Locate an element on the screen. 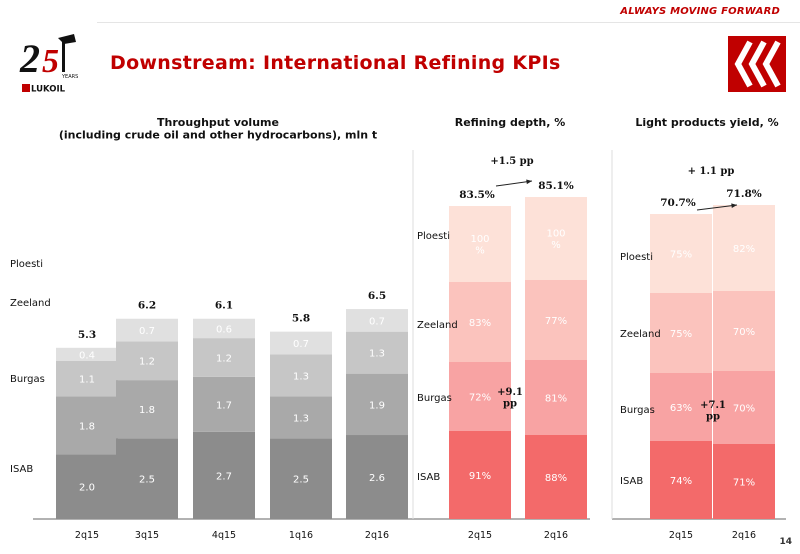 The image size is (800, 554). chart1-data-label-isab-2q16: 2.6 is located at coordinates (377, 478).